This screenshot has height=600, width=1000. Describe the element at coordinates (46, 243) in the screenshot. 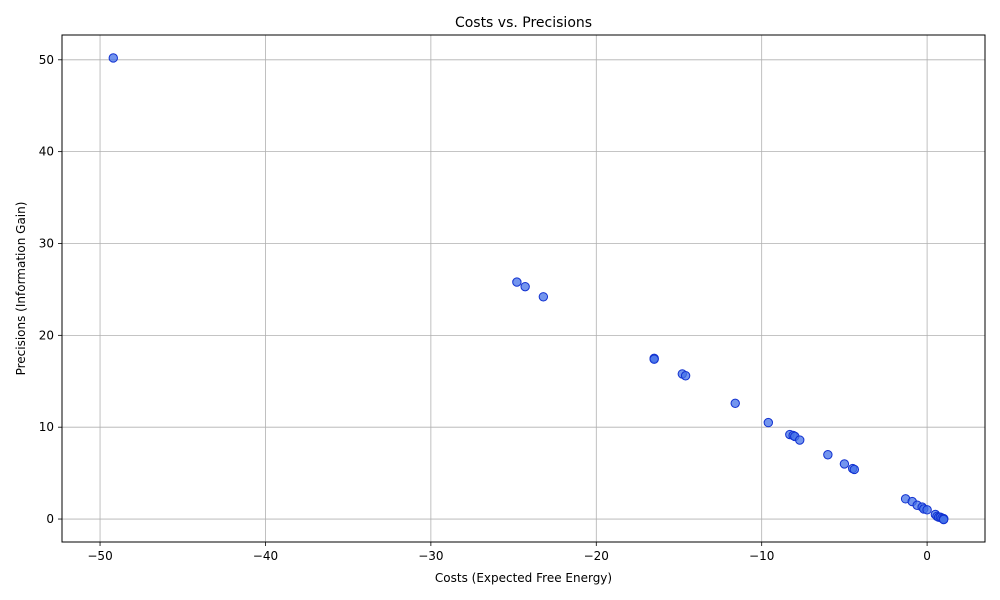

I see `y-tick-label: 30` at that location.